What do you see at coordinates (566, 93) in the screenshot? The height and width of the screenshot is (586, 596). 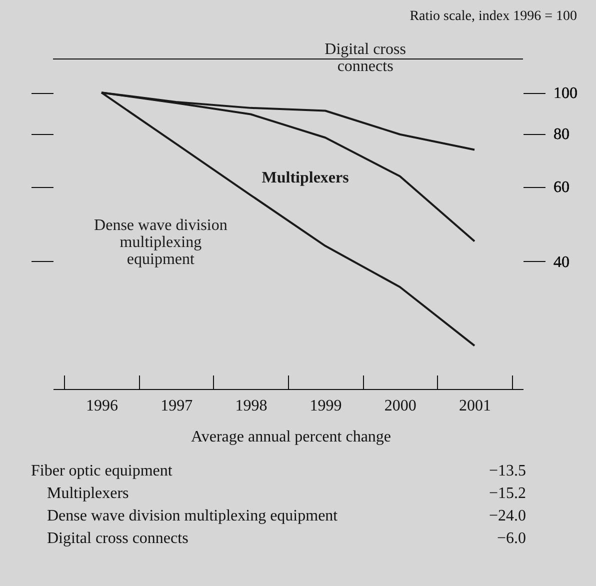 I see `y-tick-label: 100` at bounding box center [566, 93].